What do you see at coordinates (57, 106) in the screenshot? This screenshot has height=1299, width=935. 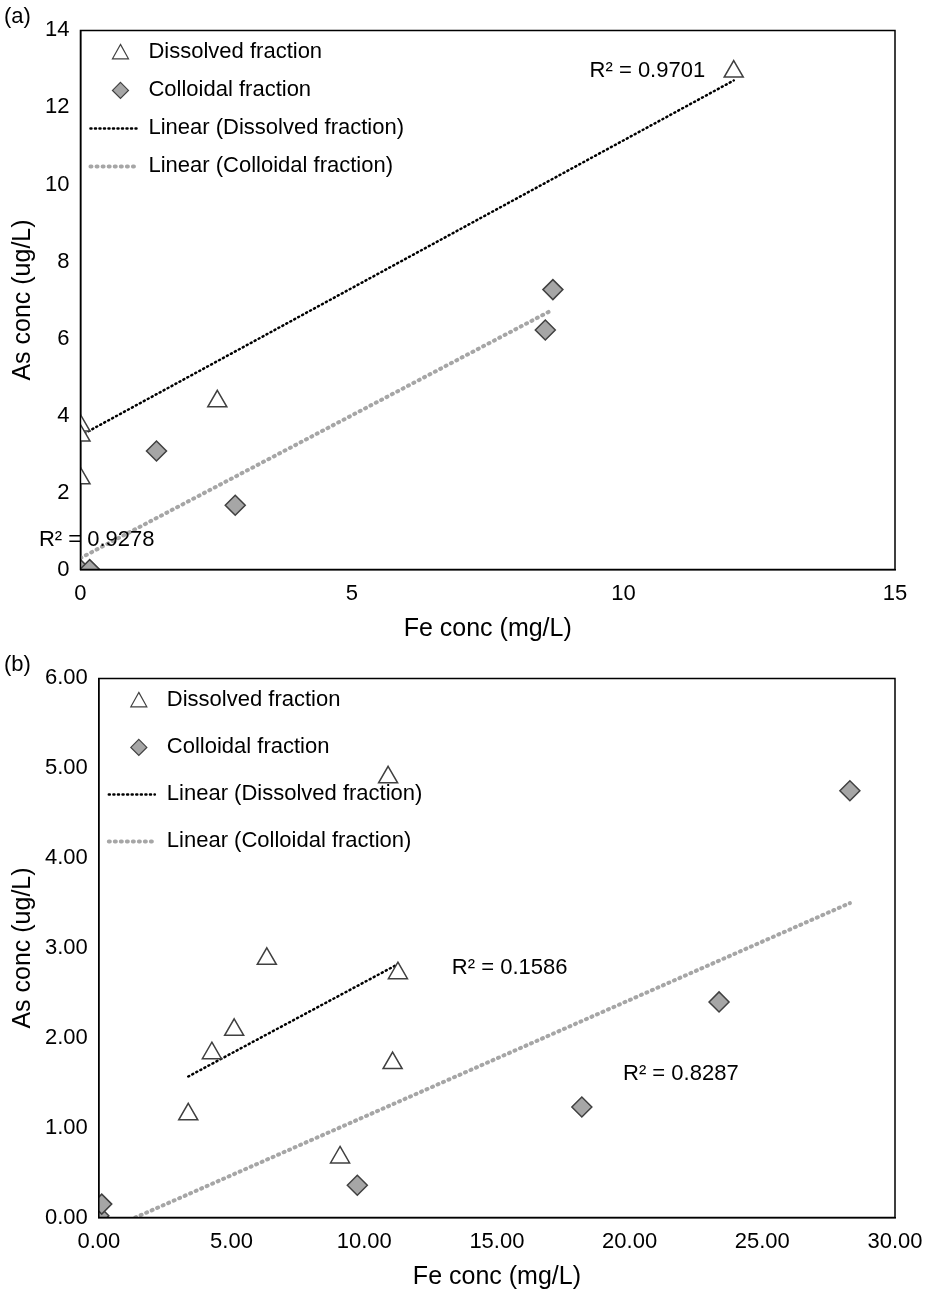 I see `y-tick-label: 12` at bounding box center [57, 106].